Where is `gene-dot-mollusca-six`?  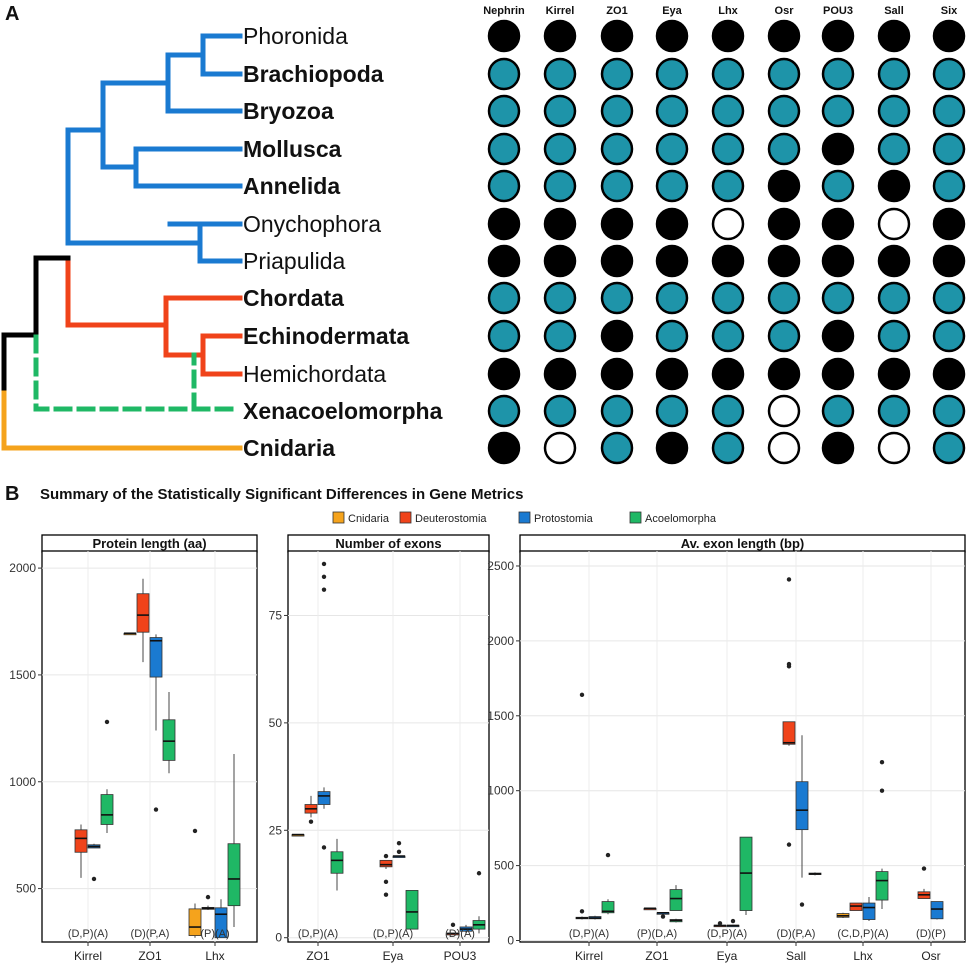 gene-dot-mollusca-six is located at coordinates (949, 149).